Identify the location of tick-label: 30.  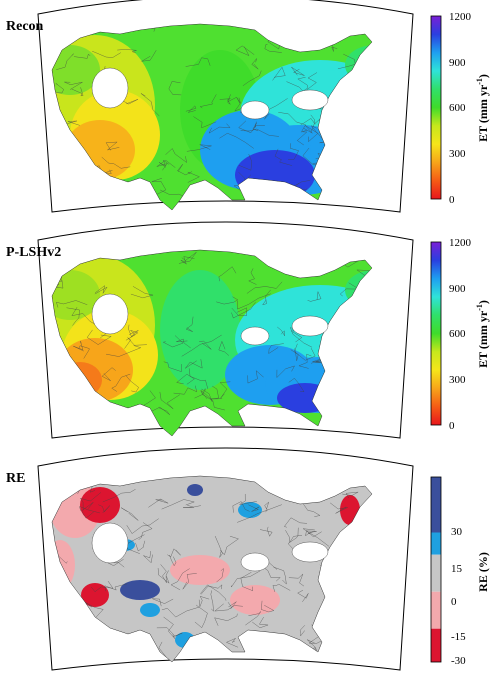
(457, 532).